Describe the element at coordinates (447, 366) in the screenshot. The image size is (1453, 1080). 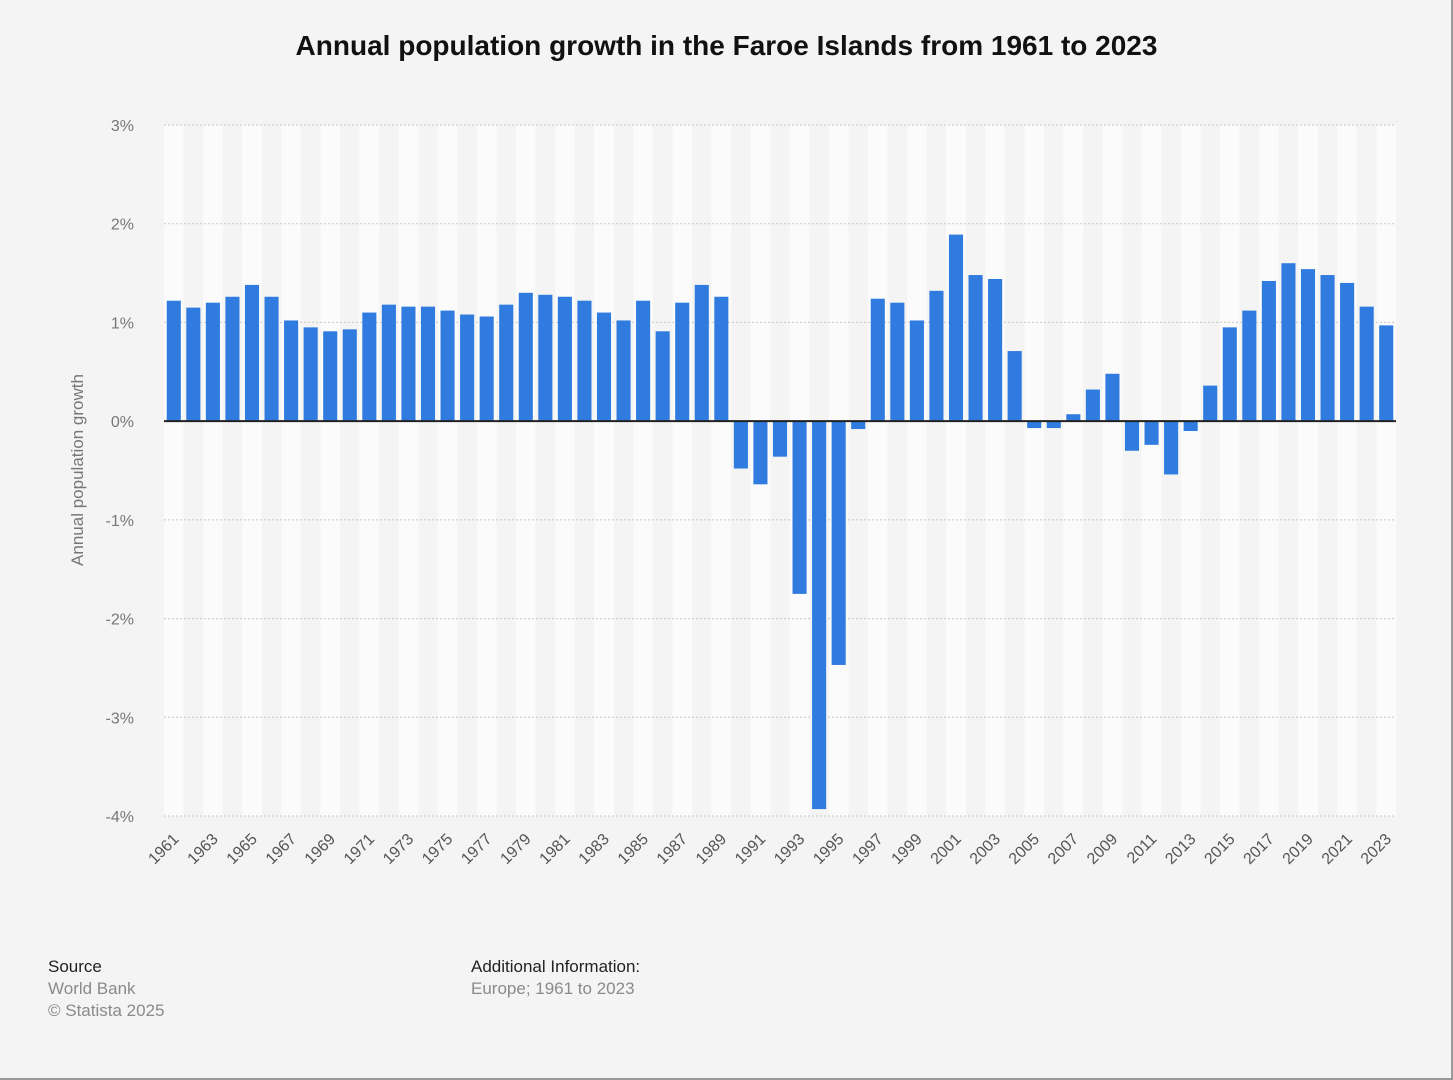
I see `bar-1975` at that location.